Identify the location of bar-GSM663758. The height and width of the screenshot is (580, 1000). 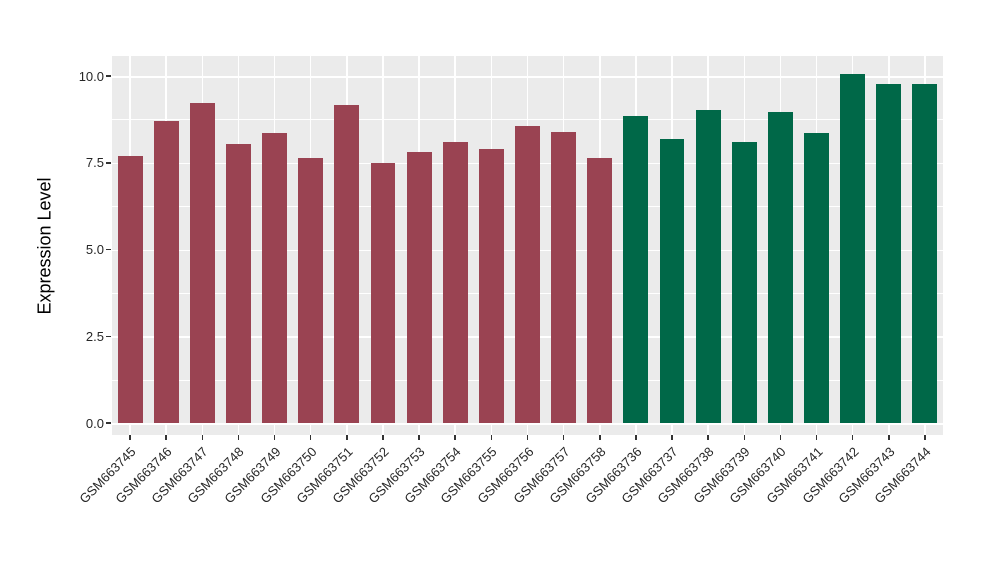
(600, 290).